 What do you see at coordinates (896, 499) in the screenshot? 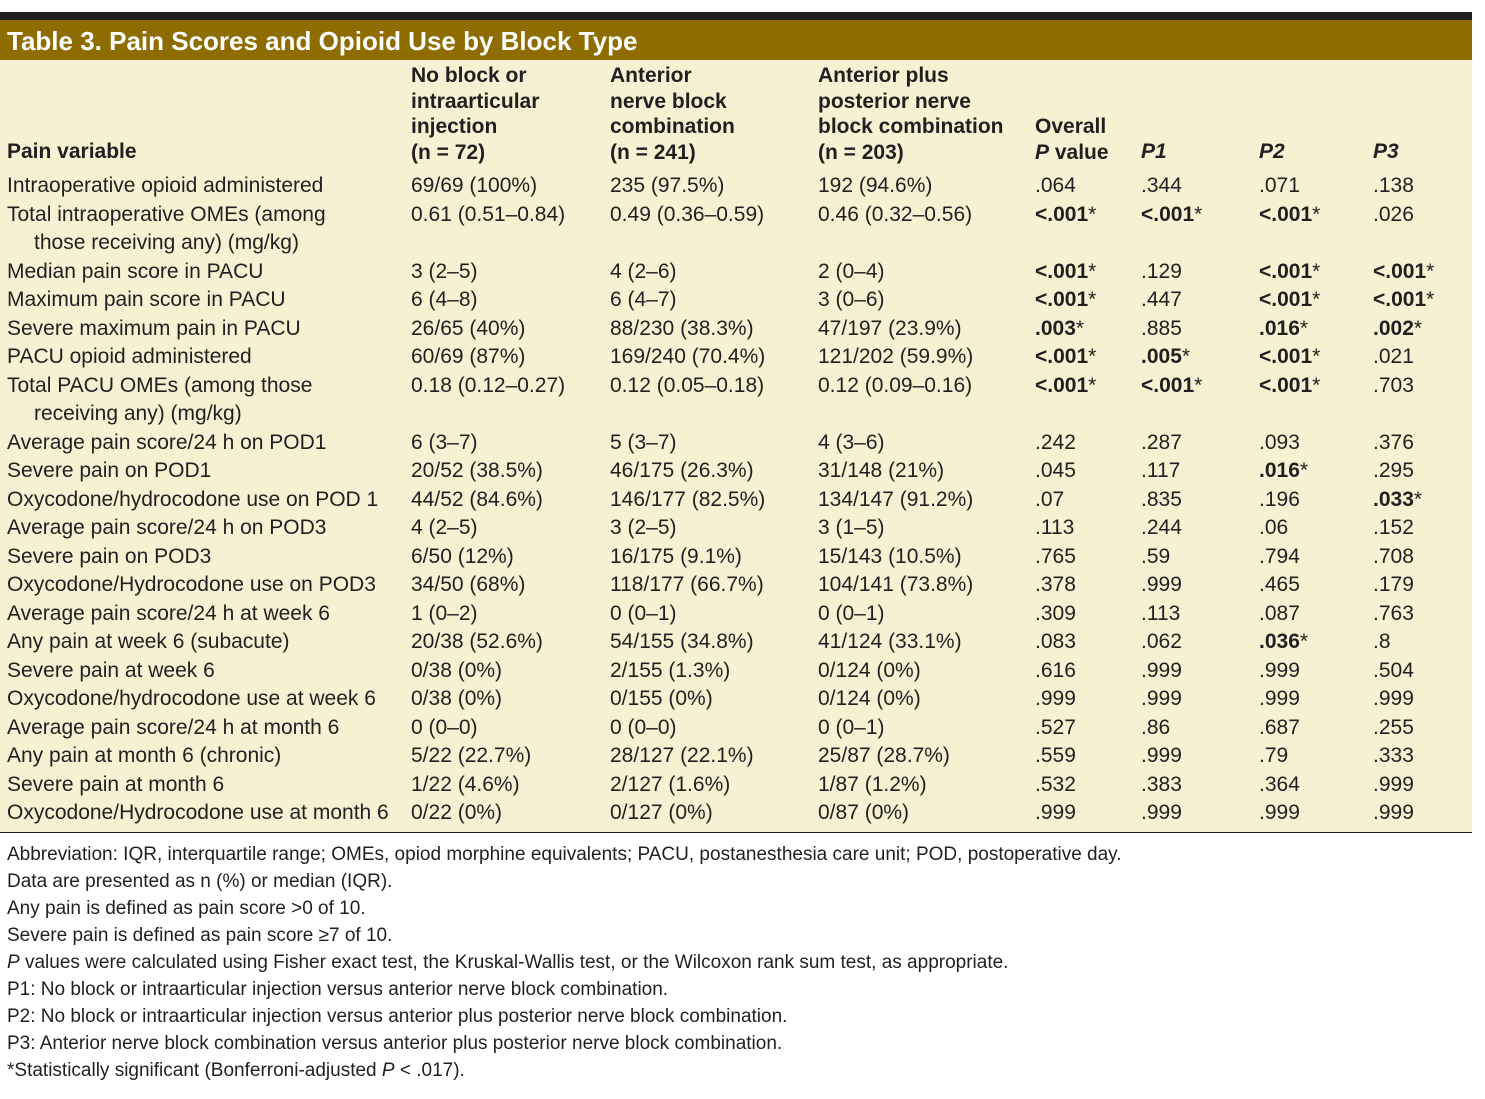
I see `cell-c3: 134/147 (91.2%)` at bounding box center [896, 499].